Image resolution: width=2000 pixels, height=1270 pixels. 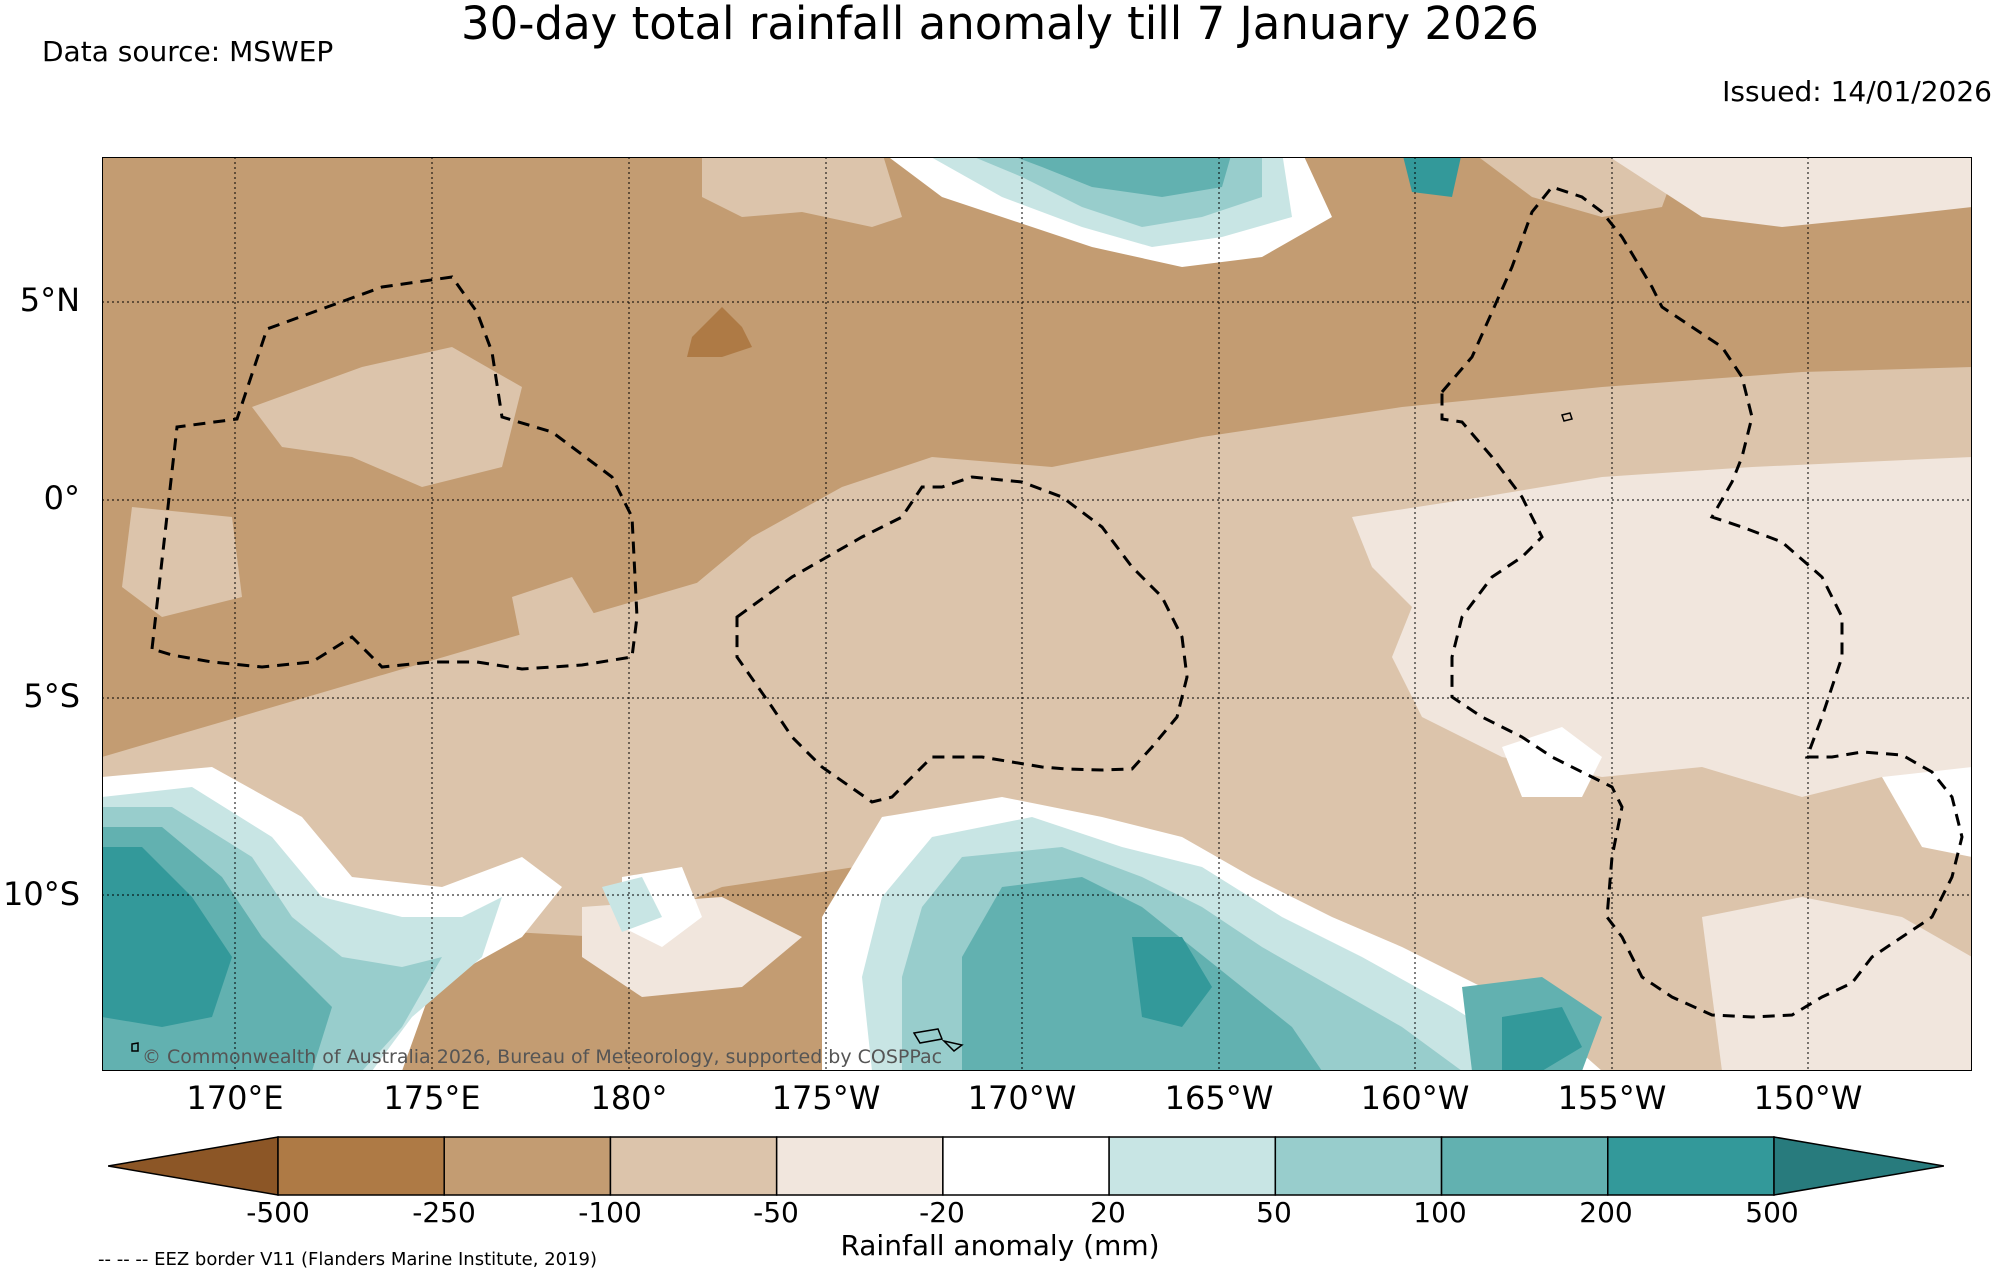 What do you see at coordinates (1415, 1098) in the screenshot?
I see `lon-label-160w: 160°W` at bounding box center [1415, 1098].